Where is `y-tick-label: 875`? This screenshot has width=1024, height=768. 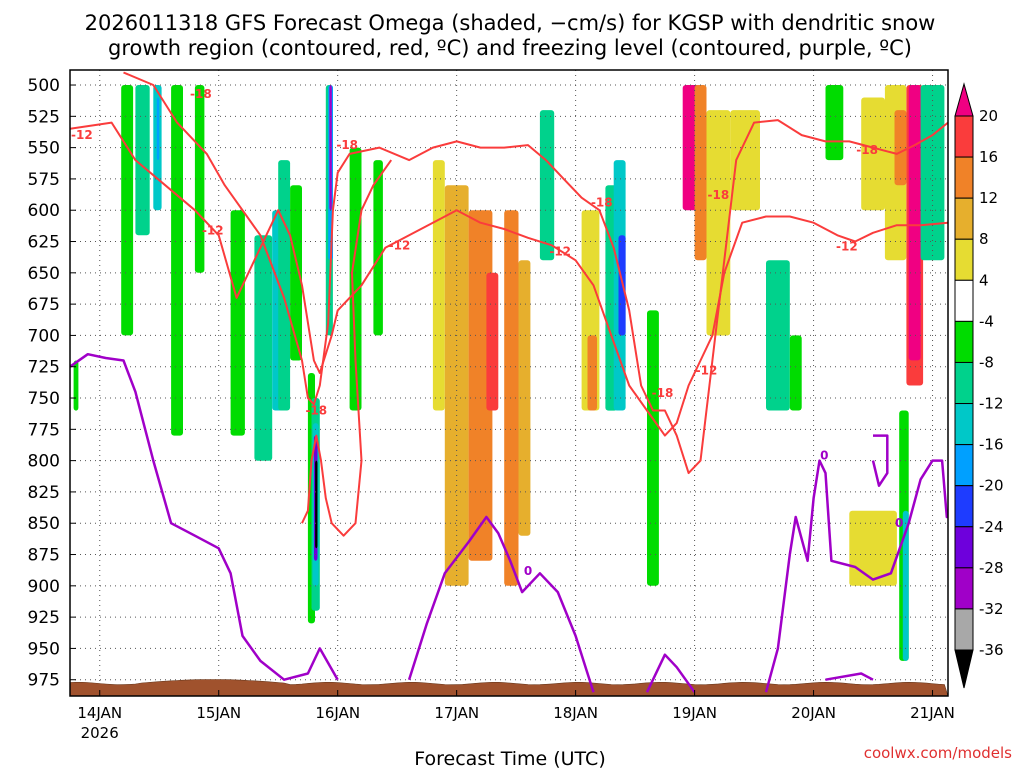
y-tick-label: 875 is located at coordinates (44, 556).